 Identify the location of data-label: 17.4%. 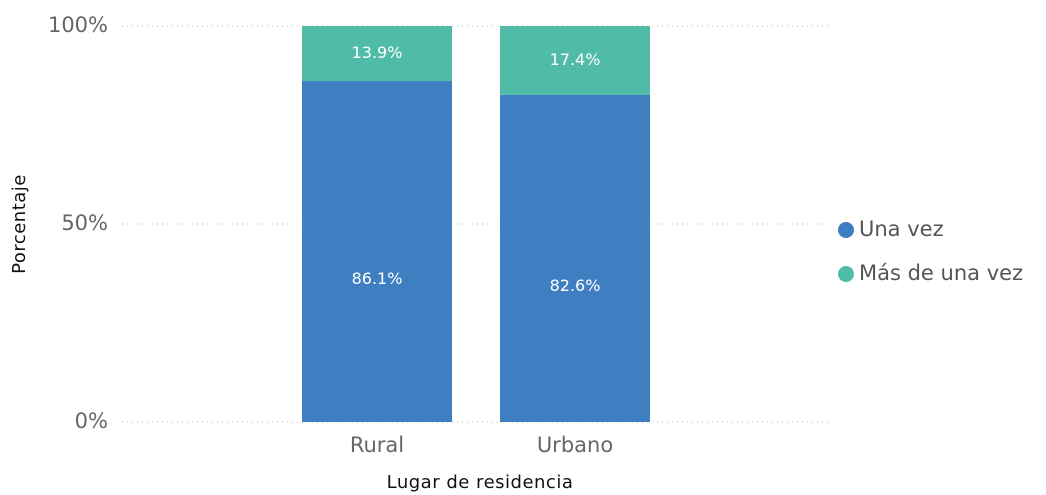
(575, 59).